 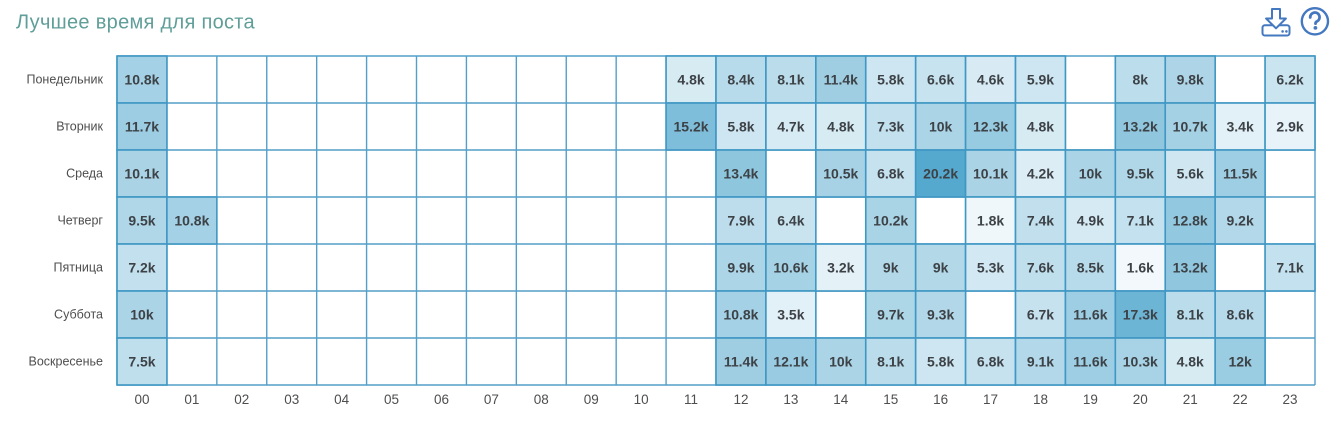 What do you see at coordinates (1290, 399) in the screenshot?
I see `svg-text: 23` at bounding box center [1290, 399].